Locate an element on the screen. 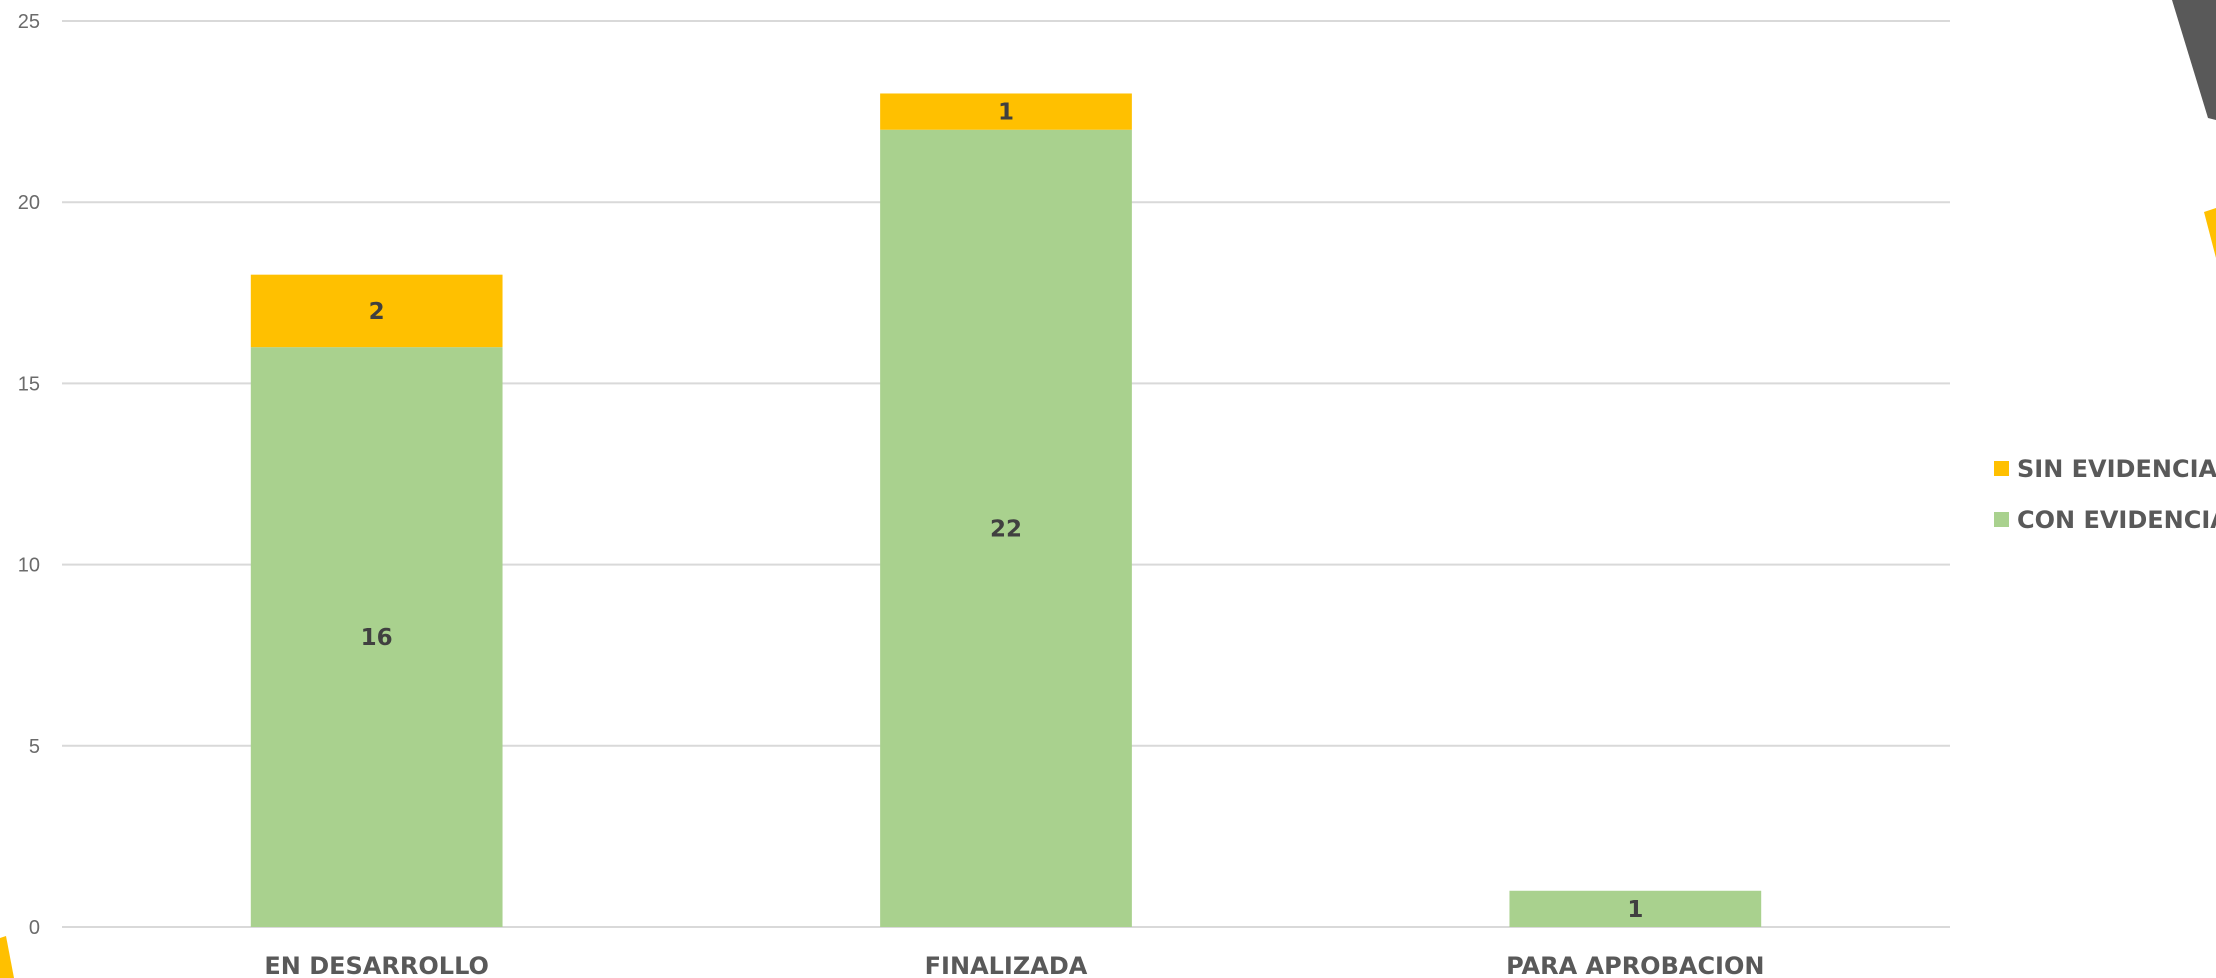  y-tick-label: 10 is located at coordinates (29, 566).